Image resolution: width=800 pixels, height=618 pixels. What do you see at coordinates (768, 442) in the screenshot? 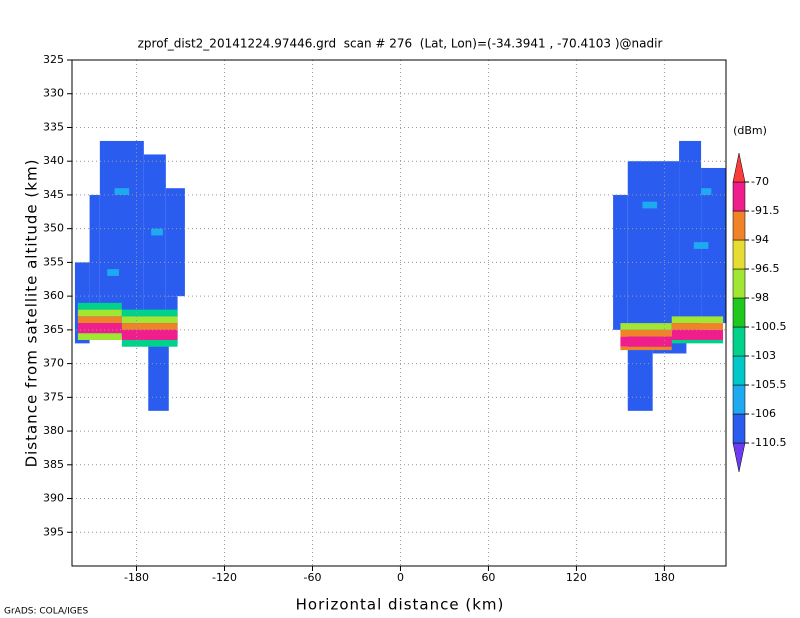
I see `colorbar-label: -110.5` at bounding box center [768, 442].